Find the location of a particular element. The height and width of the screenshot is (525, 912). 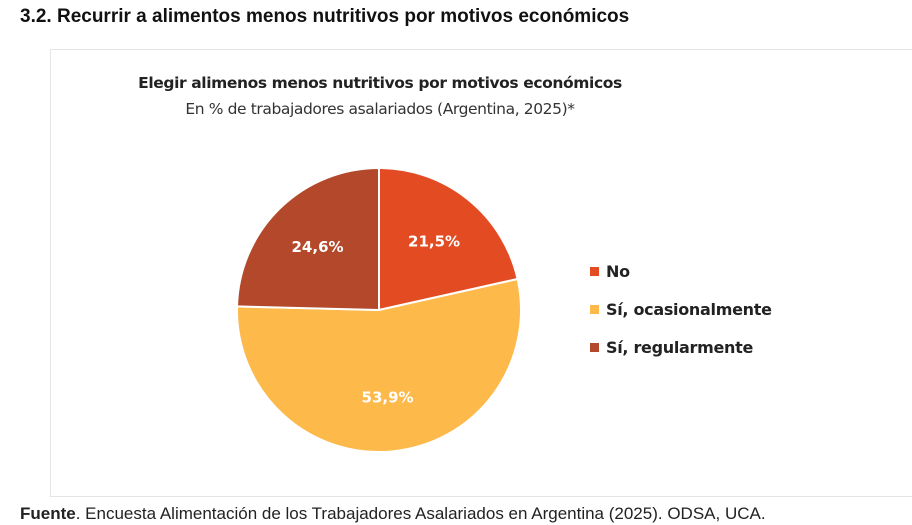

data-label: 53,9% is located at coordinates (388, 398).